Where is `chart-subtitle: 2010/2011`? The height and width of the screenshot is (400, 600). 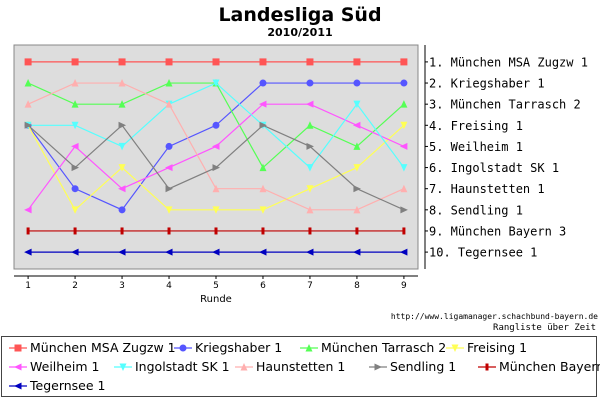 chart-subtitle: 2010/2011 is located at coordinates (300, 32).